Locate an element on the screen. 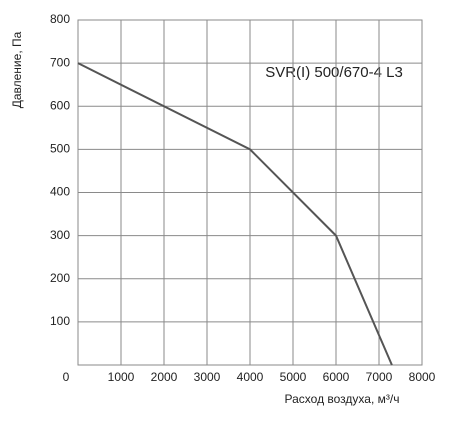 The image size is (450, 424). y-tick-label: 700 is located at coordinates (60, 62).